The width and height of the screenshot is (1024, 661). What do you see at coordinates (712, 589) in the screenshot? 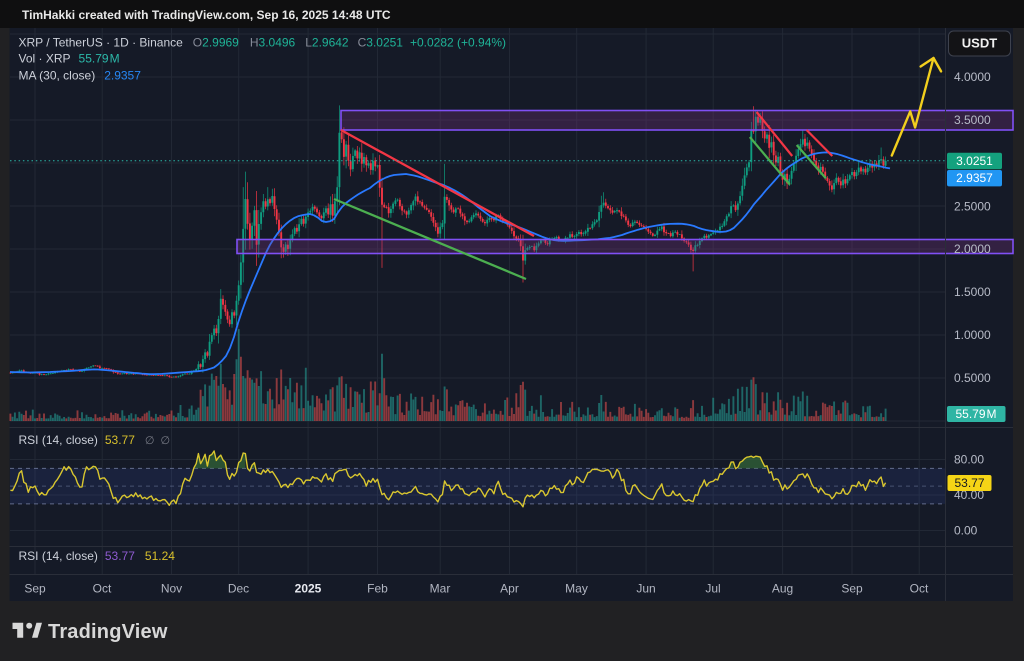
I see `svg-text: Jul` at bounding box center [712, 589].